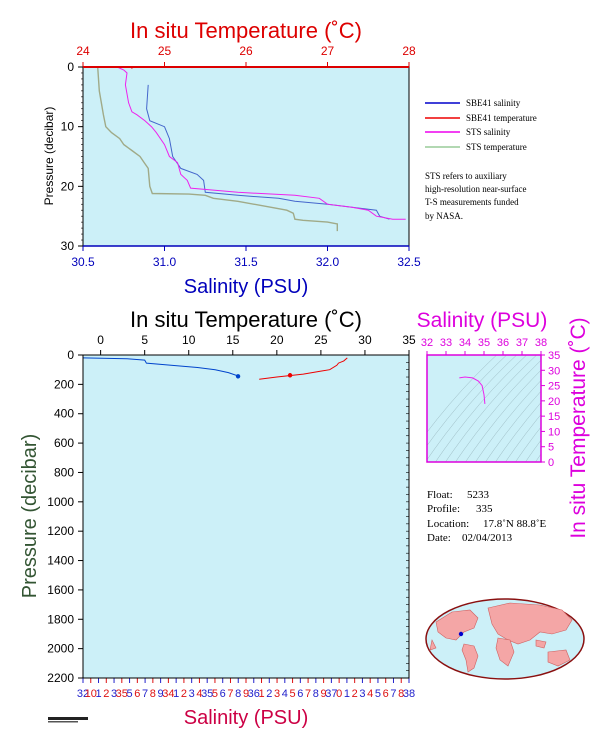 This screenshot has width=611, height=747. Describe the element at coordinates (60, 531) in the screenshot. I see `main-pressure-tick-label: 1200` at that location.